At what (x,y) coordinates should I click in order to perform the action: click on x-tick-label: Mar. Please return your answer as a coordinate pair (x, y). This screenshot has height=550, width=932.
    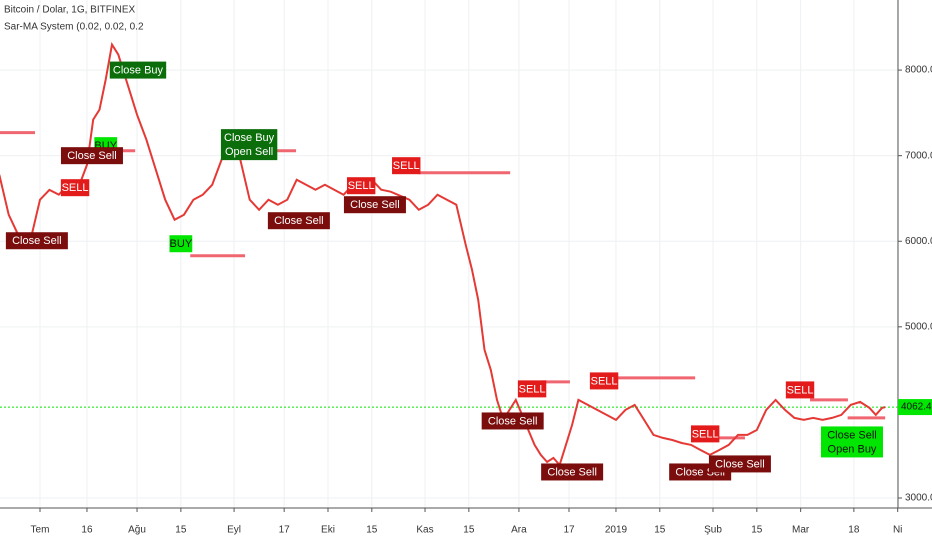
    Looking at the image, I should click on (801, 530).